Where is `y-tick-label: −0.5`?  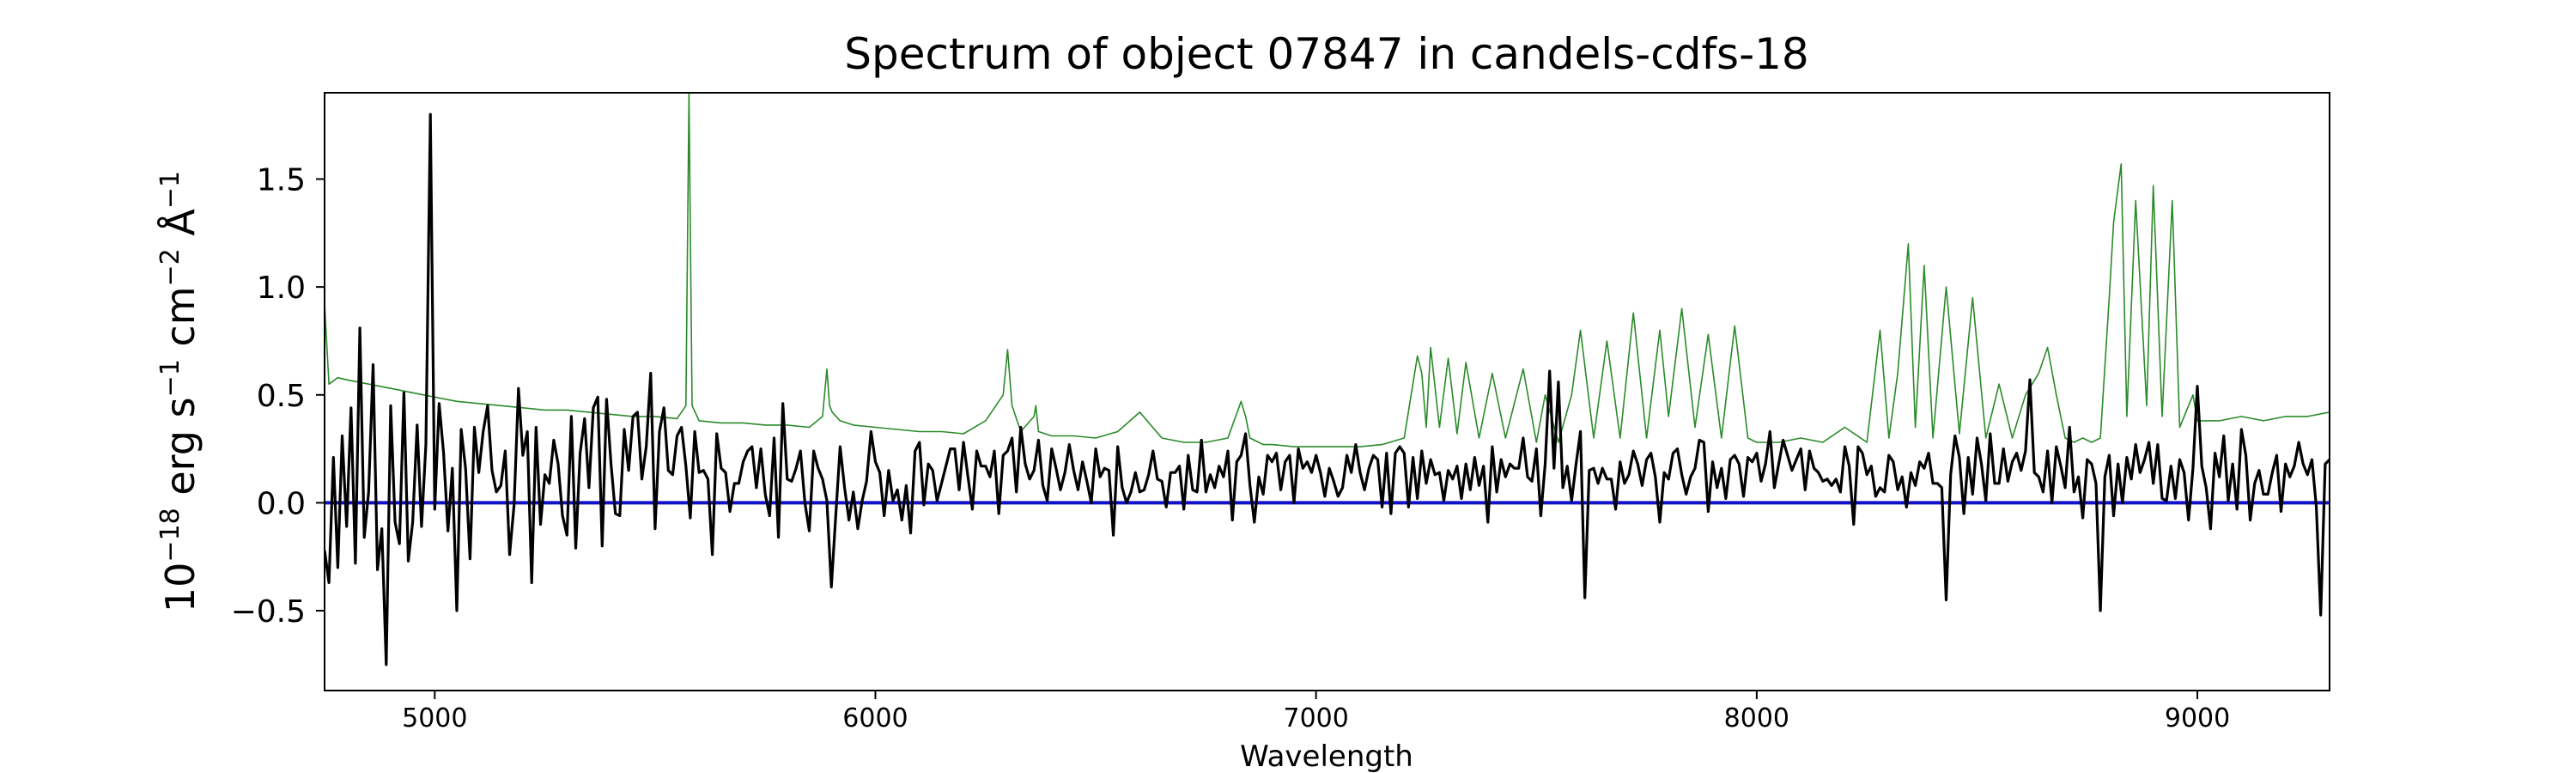 y-tick-label: −0.5 is located at coordinates (269, 612).